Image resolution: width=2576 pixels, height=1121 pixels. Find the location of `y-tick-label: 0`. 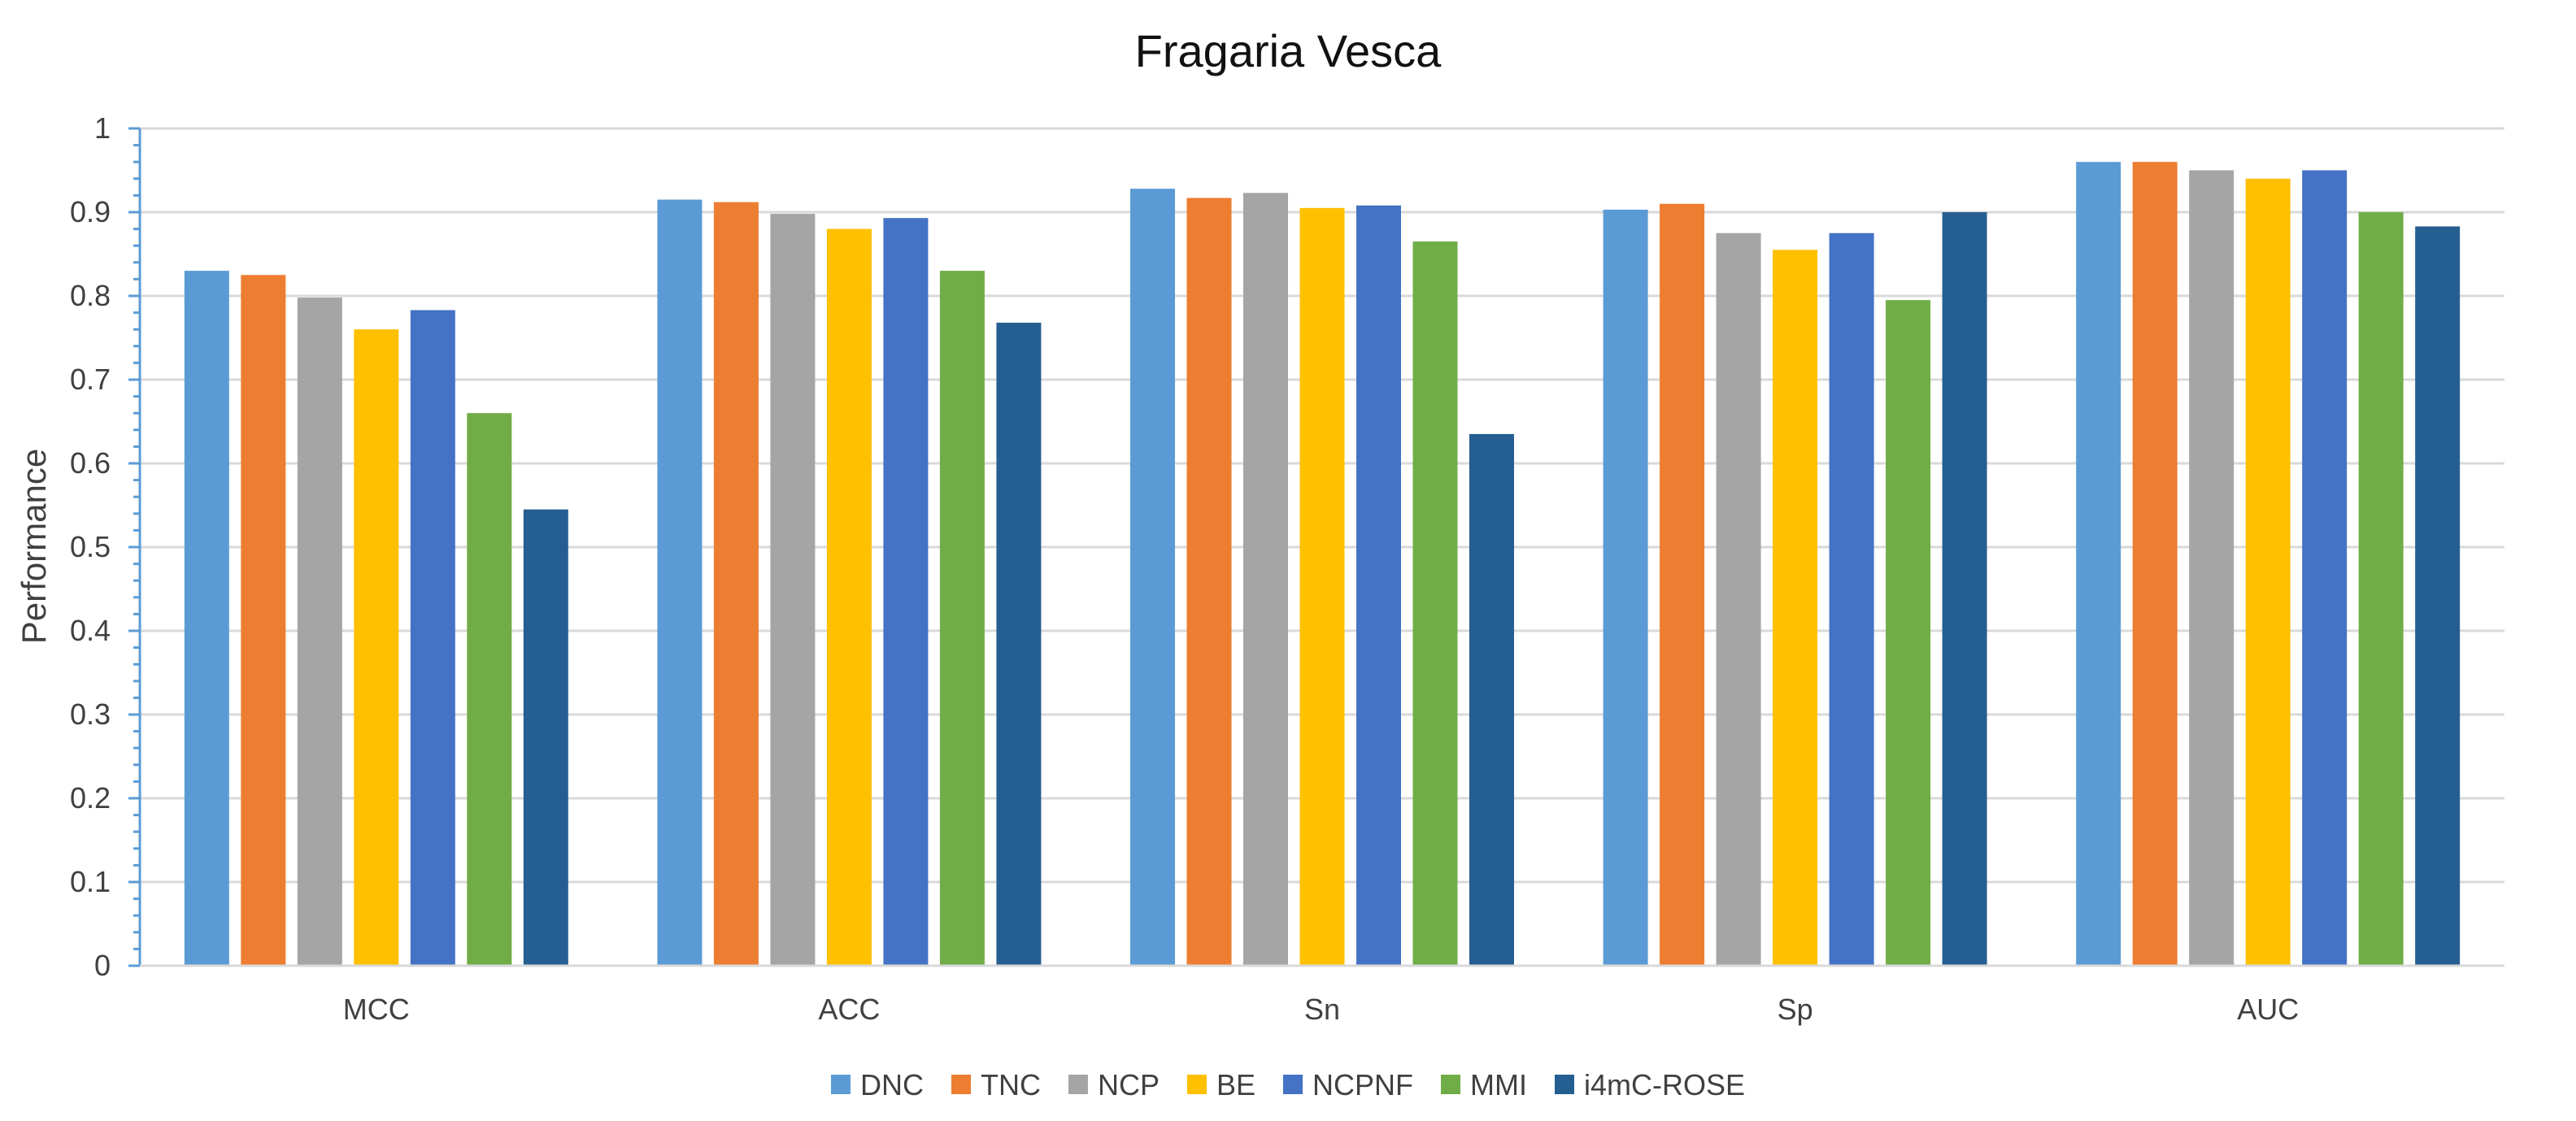

y-tick-label: 0 is located at coordinates (103, 965).